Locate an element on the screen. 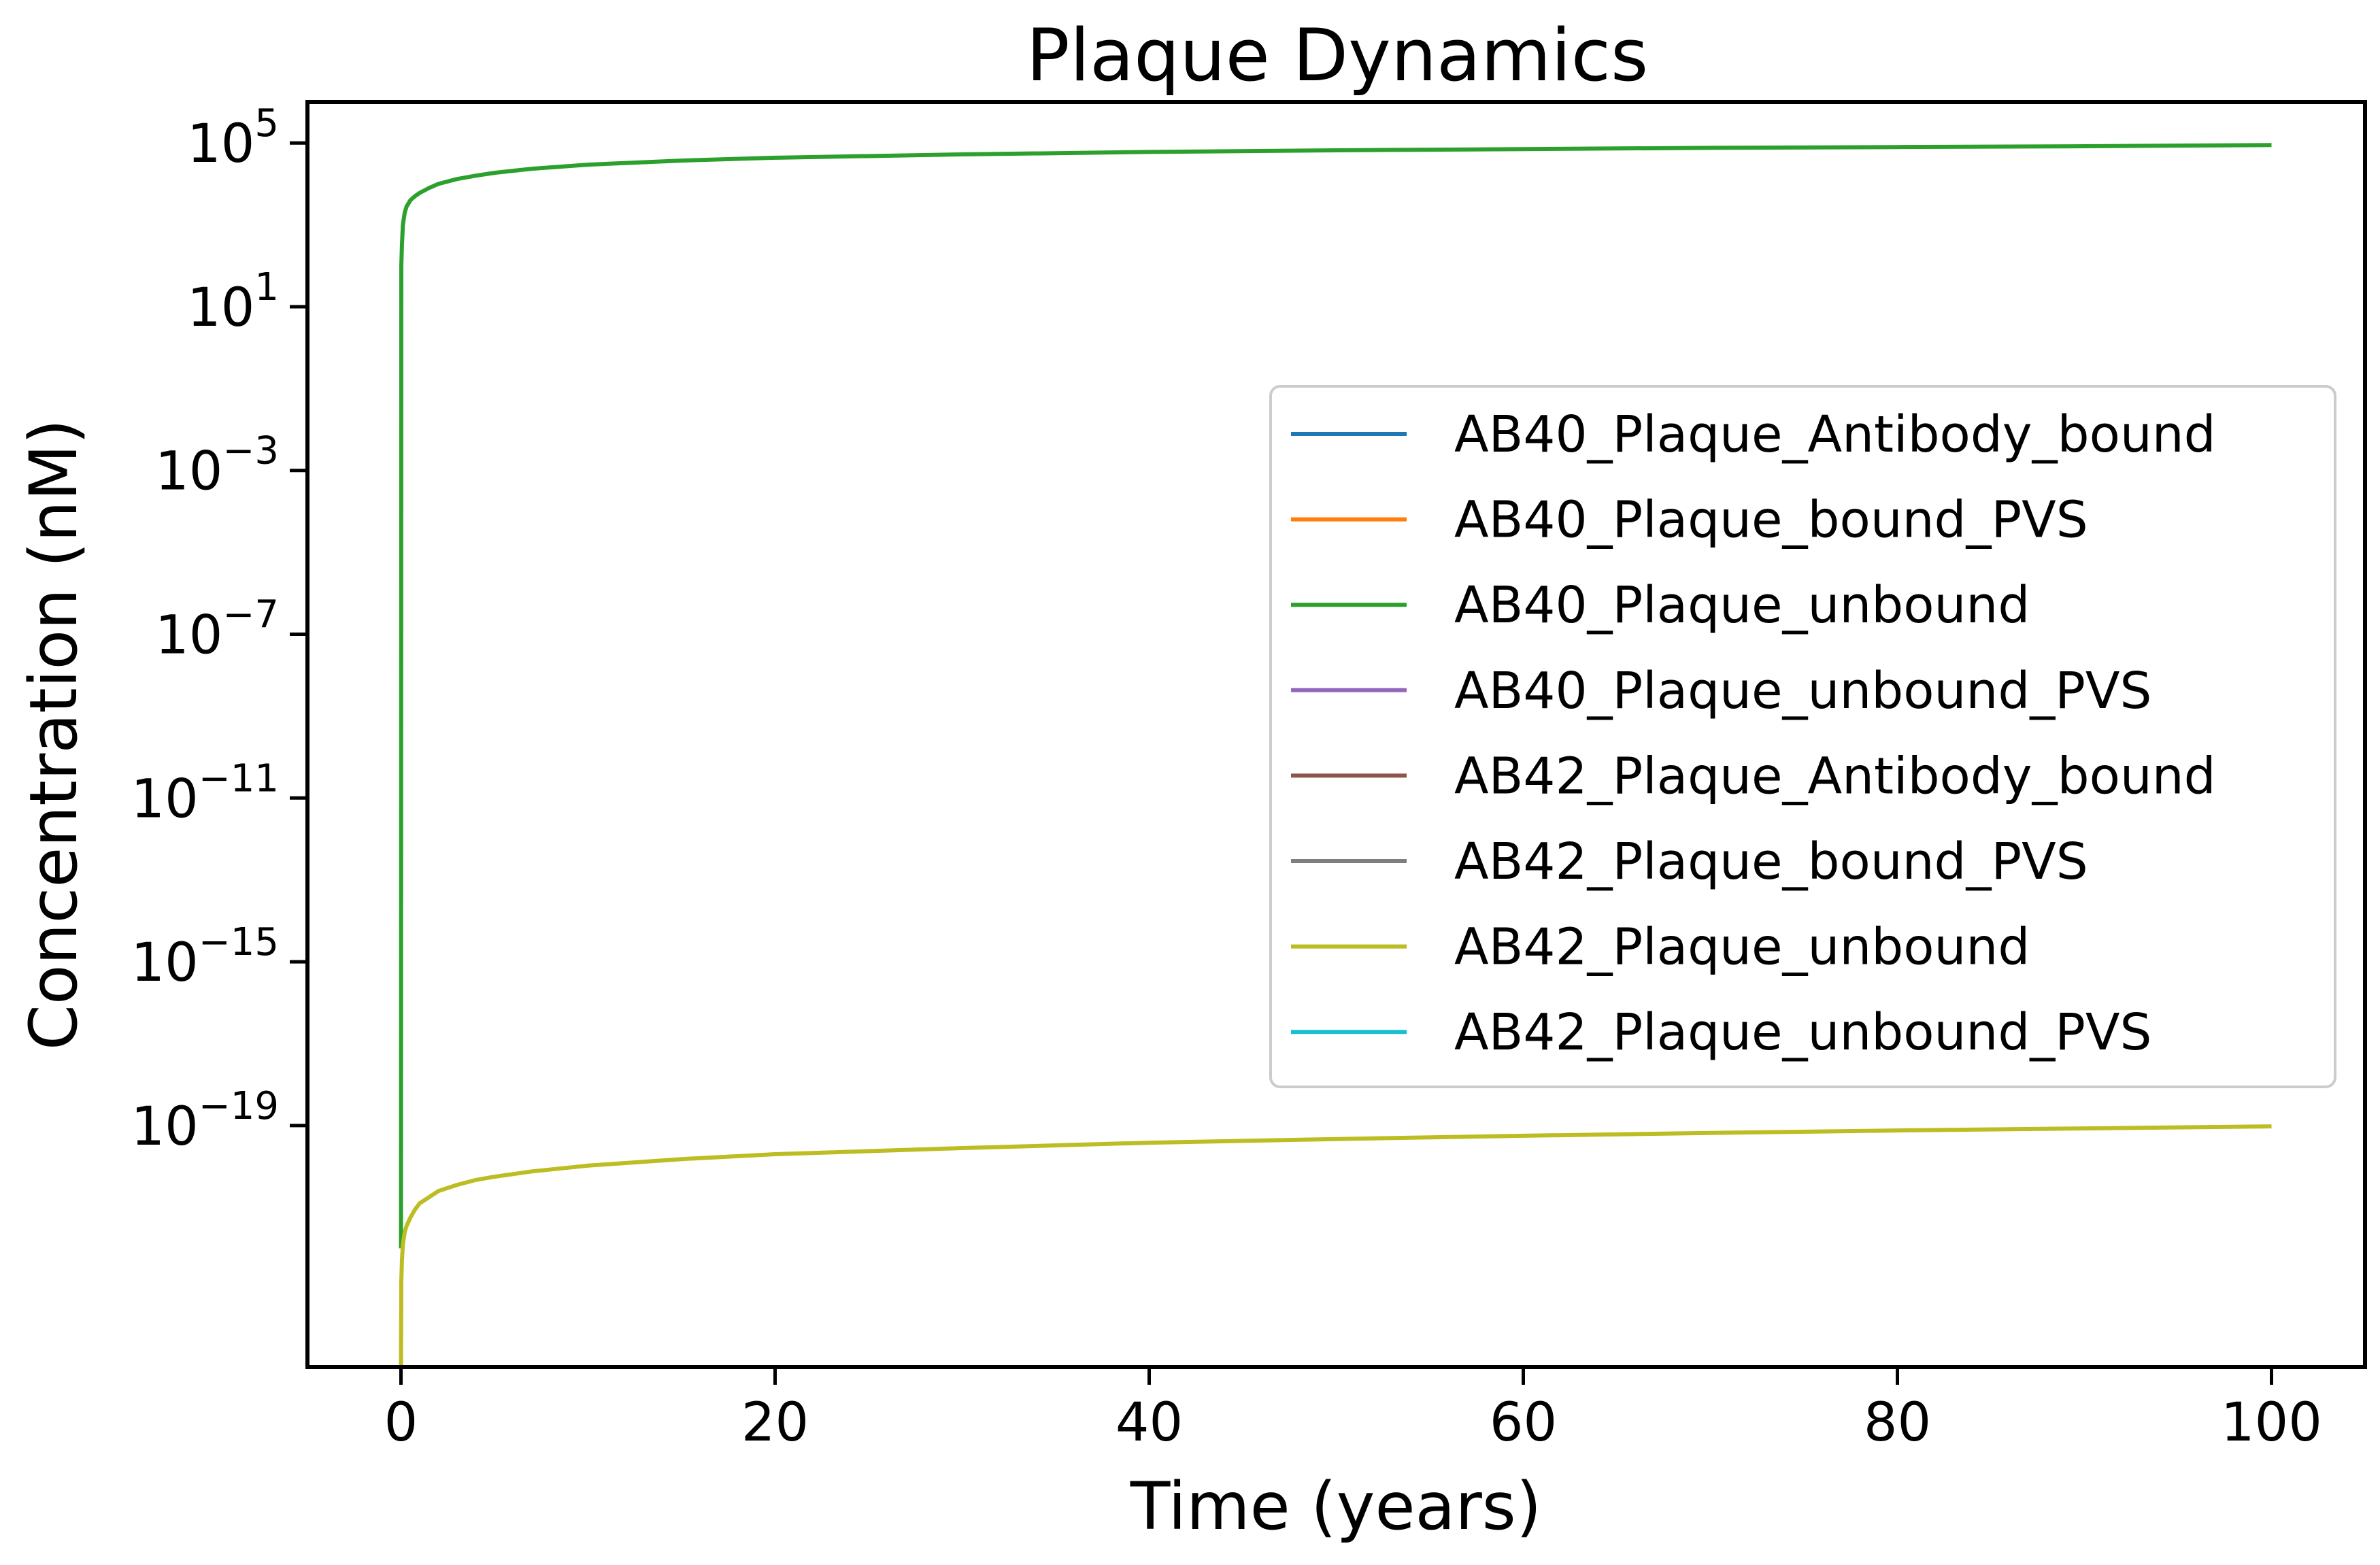  x-tick-label: 80 is located at coordinates (1898, 1422).